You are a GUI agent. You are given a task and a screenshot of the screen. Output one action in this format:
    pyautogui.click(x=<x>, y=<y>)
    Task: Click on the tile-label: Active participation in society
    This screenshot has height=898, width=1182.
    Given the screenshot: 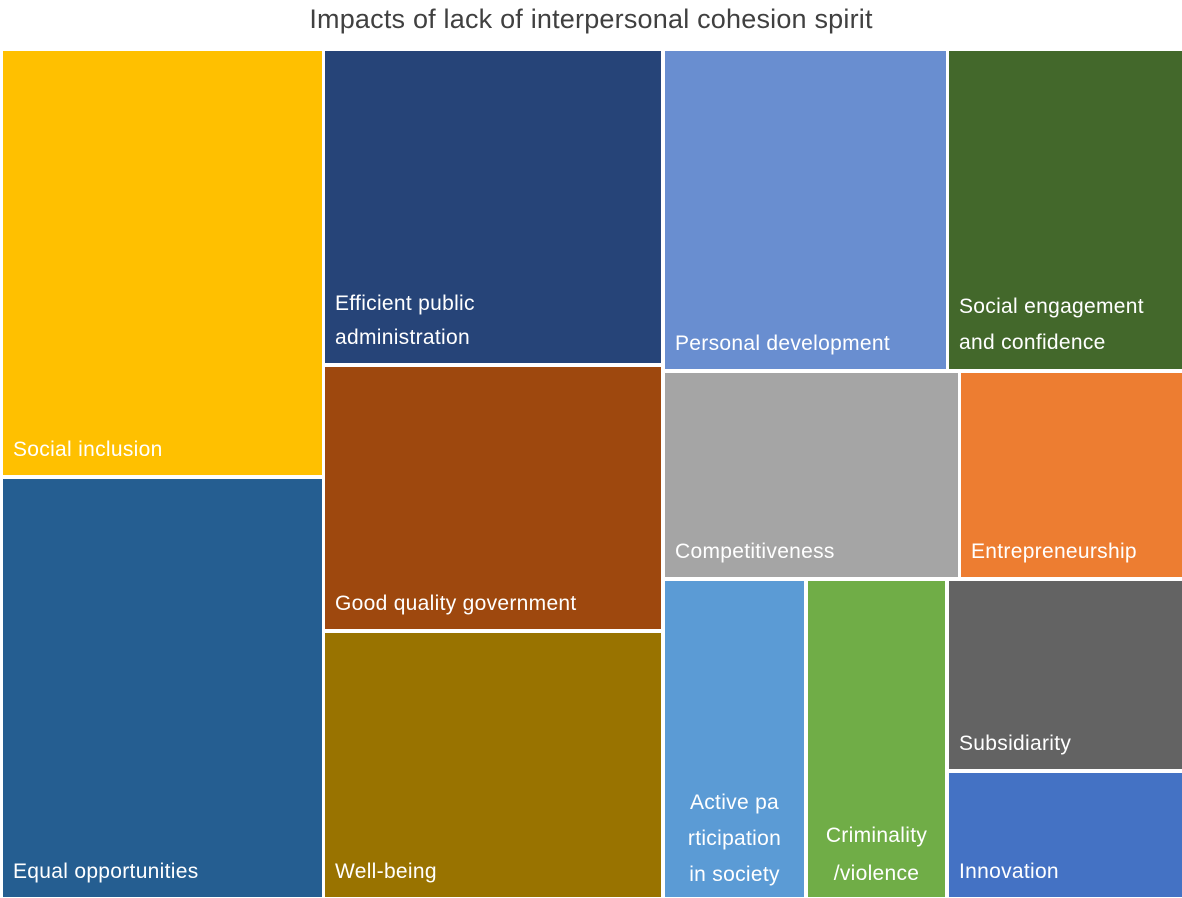 What is the action you would take?
    pyautogui.click(x=734, y=838)
    